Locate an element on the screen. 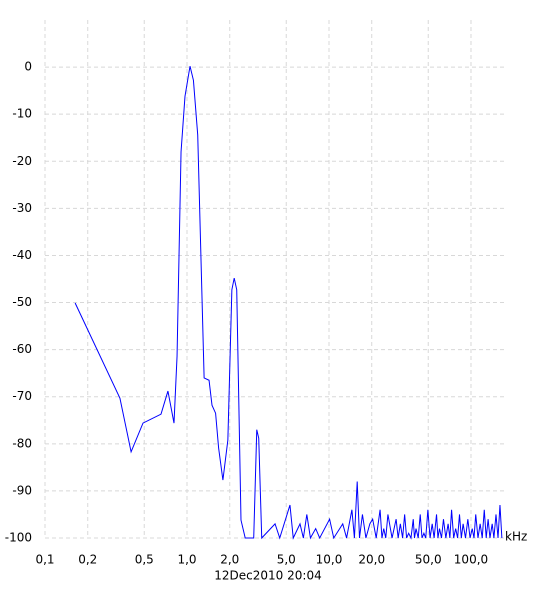  y-tick-label: -60 is located at coordinates (22, 349).